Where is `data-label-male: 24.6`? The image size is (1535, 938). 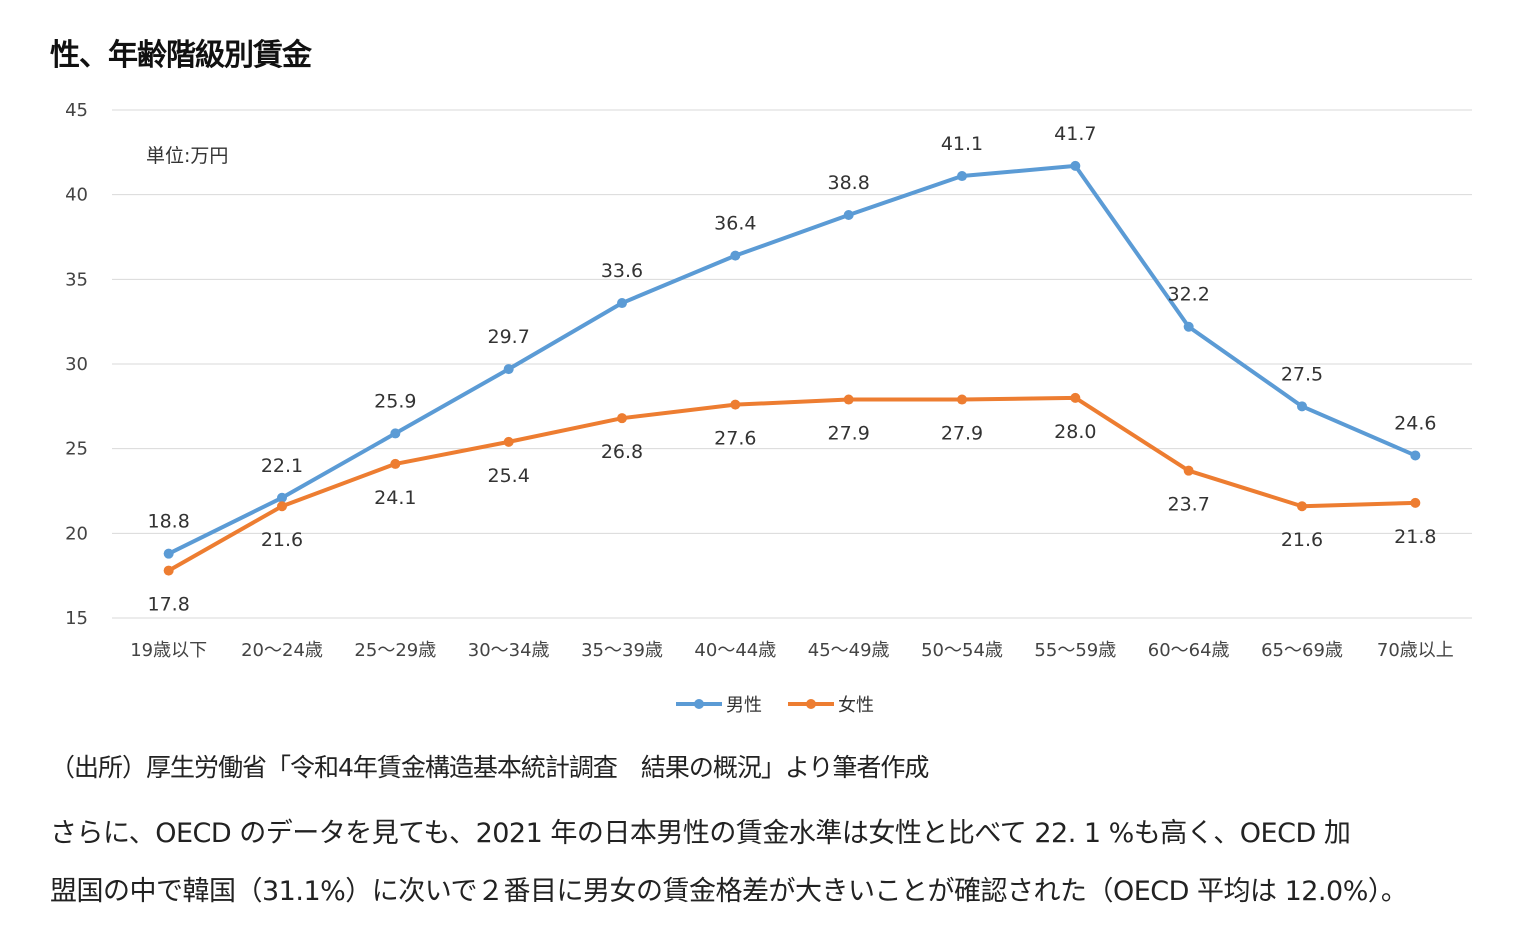 data-label-male: 24.6 is located at coordinates (1415, 423).